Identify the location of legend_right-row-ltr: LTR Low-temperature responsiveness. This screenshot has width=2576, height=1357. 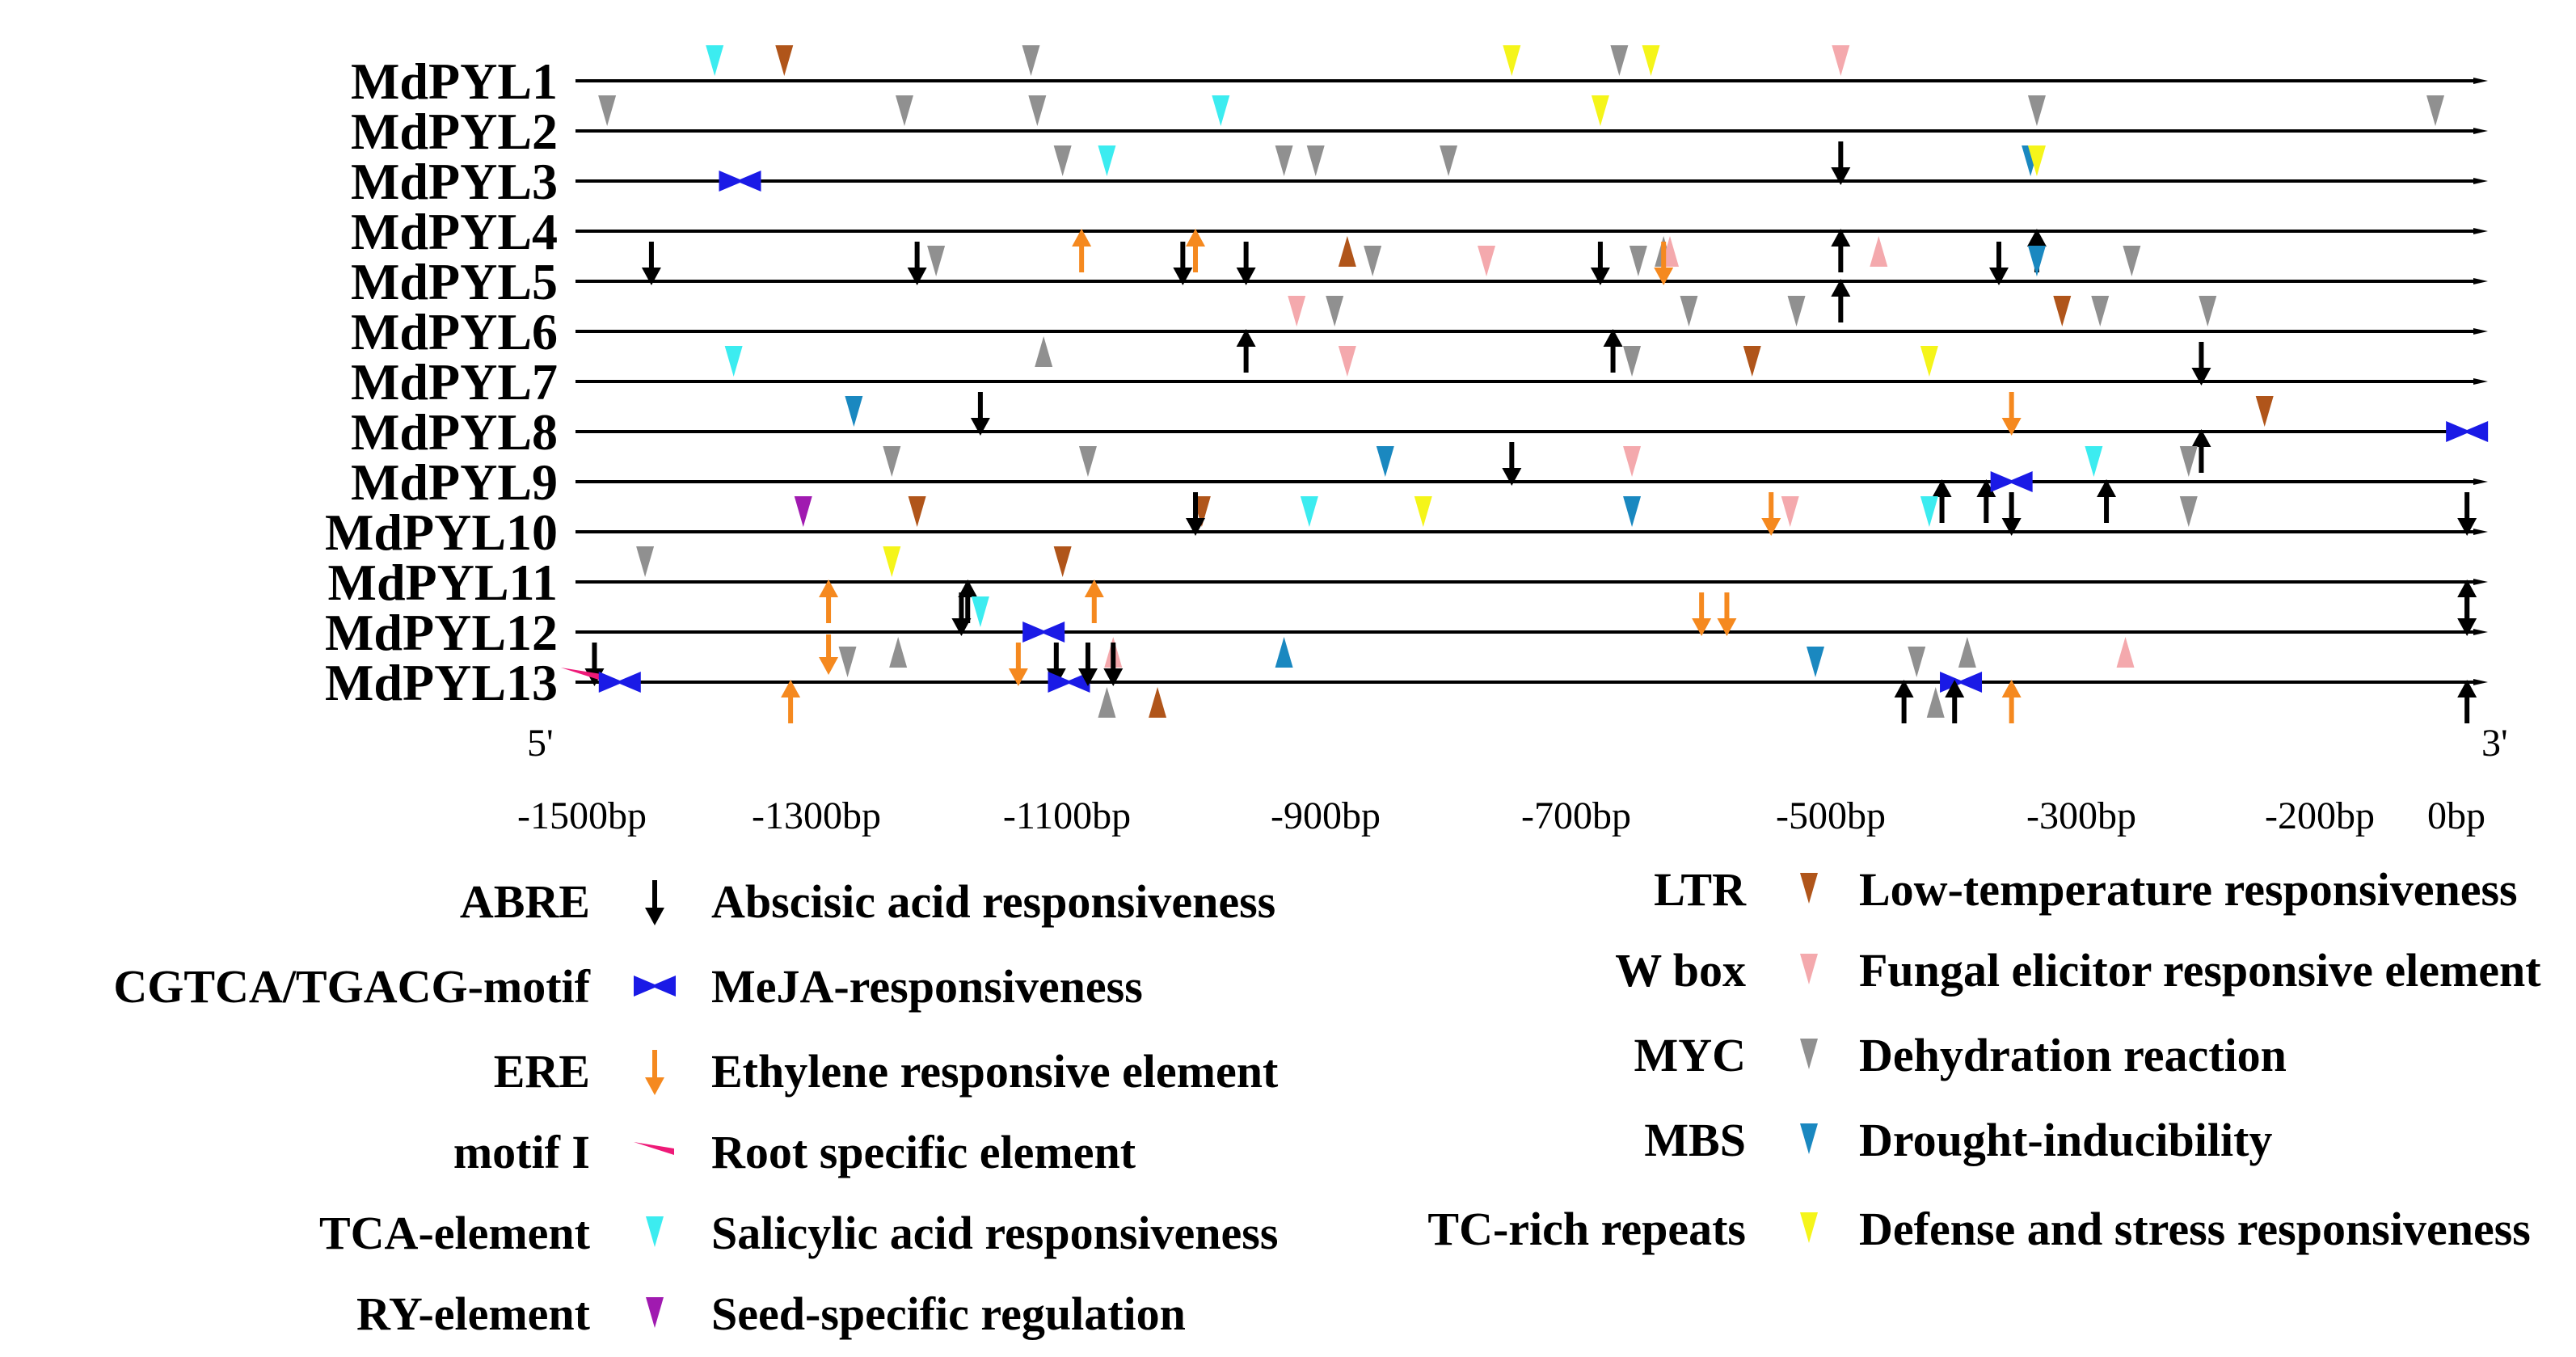
(2086, 890).